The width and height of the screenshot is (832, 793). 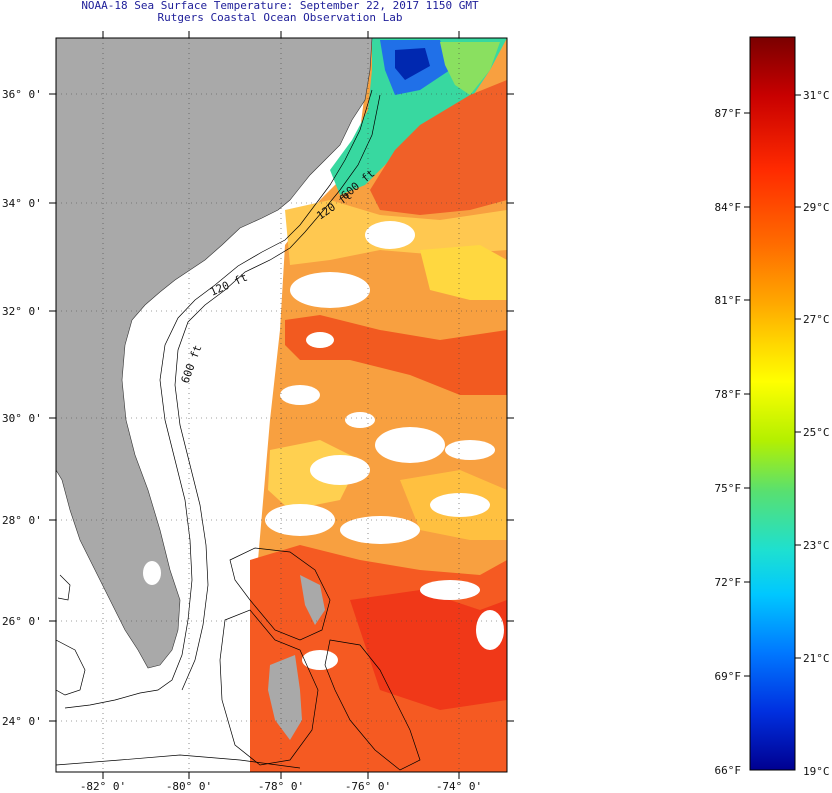 I want to click on cb-c-25: 25°C, so click(x=816, y=432).